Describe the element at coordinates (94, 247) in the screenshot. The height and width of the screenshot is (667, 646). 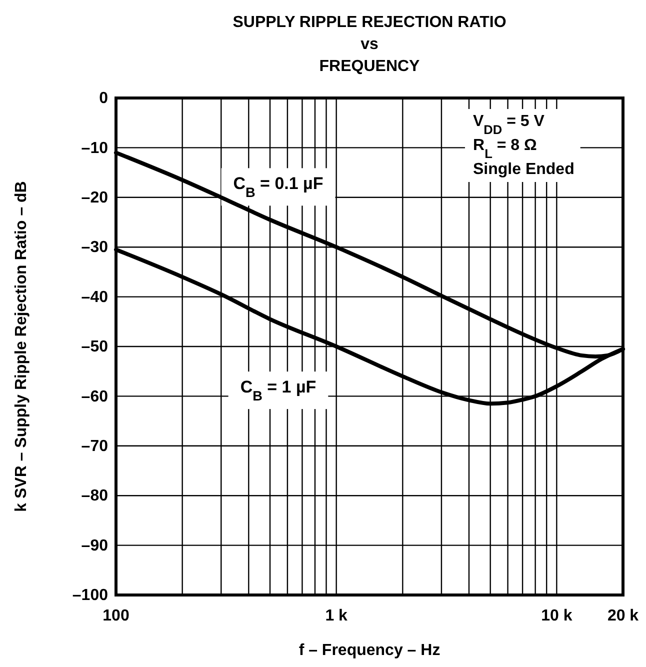
I see `y-tick-label: –30` at that location.